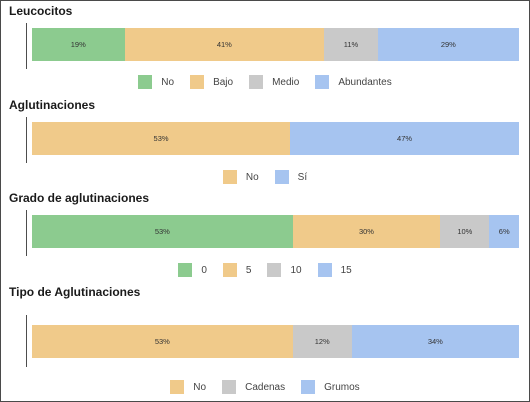 The height and width of the screenshot is (402, 530). What do you see at coordinates (284, 270) in the screenshot?
I see `legend-item: 10` at bounding box center [284, 270].